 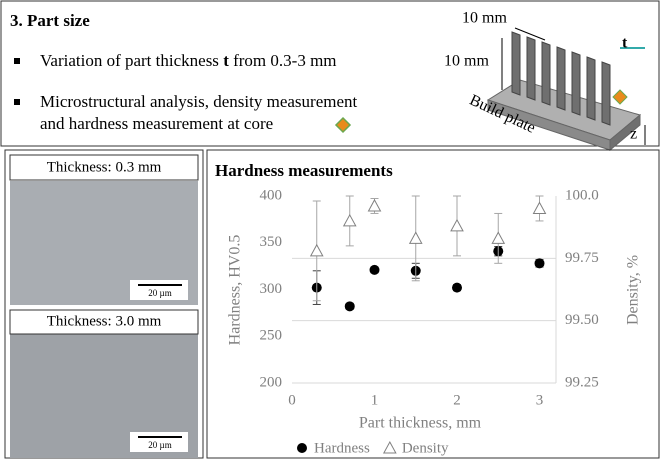 What do you see at coordinates (633, 134) in the screenshot?
I see `diagram-label: z` at bounding box center [633, 134].